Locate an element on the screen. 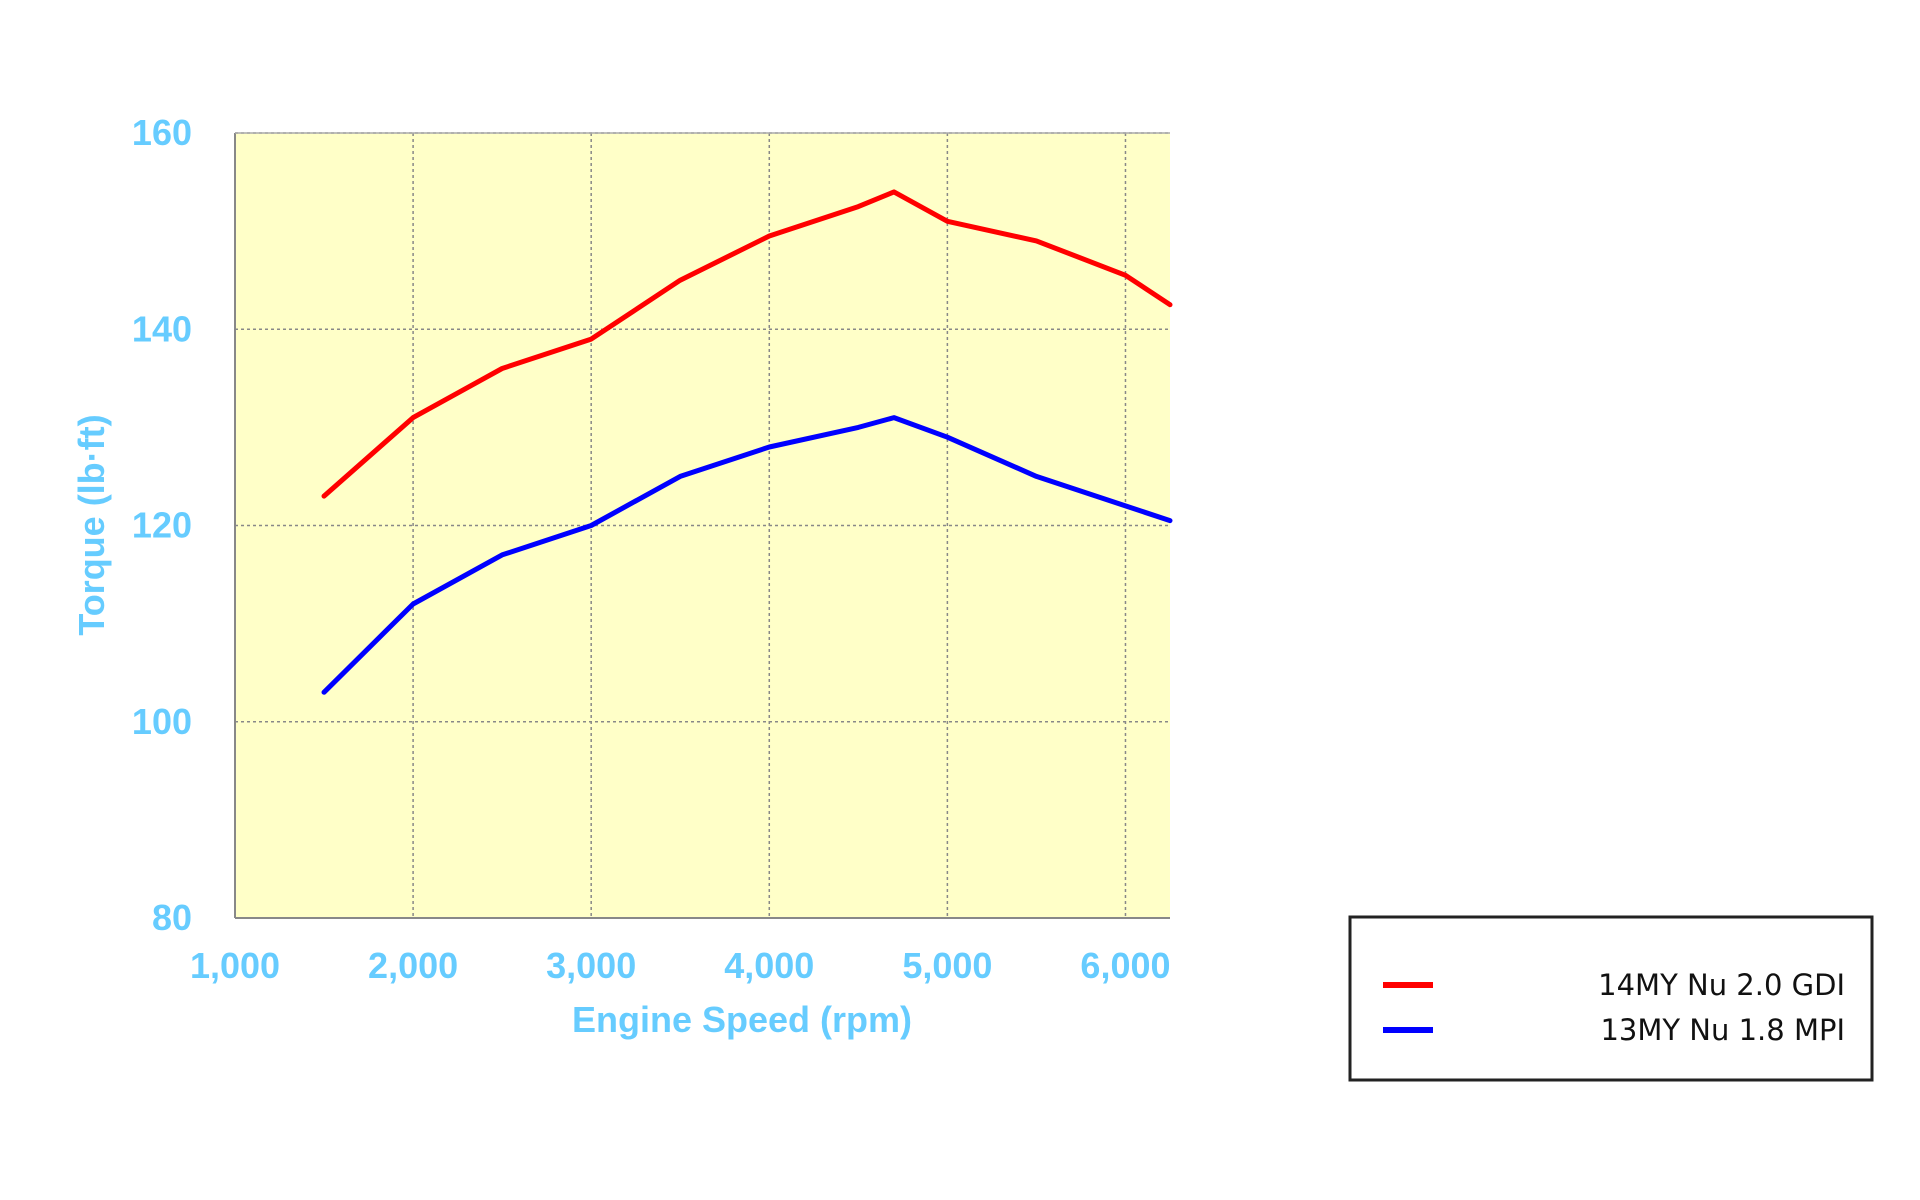 The height and width of the screenshot is (1200, 1920). x-tick-label: 1,000 is located at coordinates (235, 965).